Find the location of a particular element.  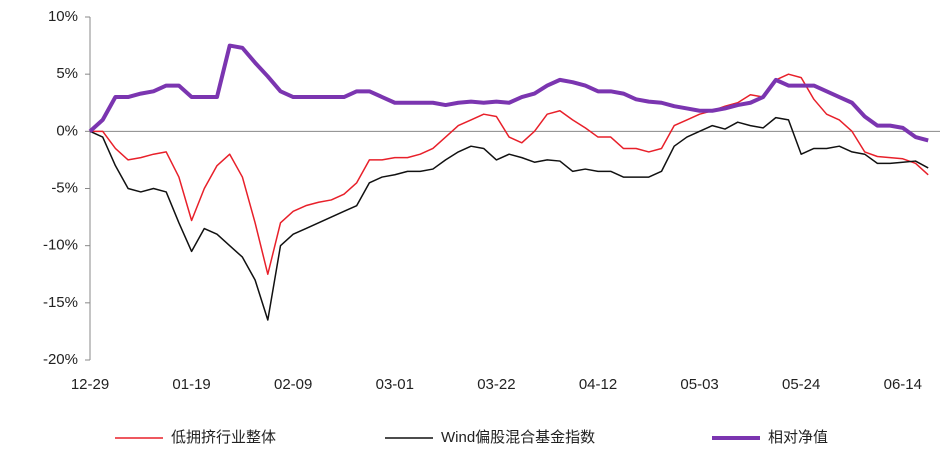

x-tick-label: 06-14 is located at coordinates (903, 384).